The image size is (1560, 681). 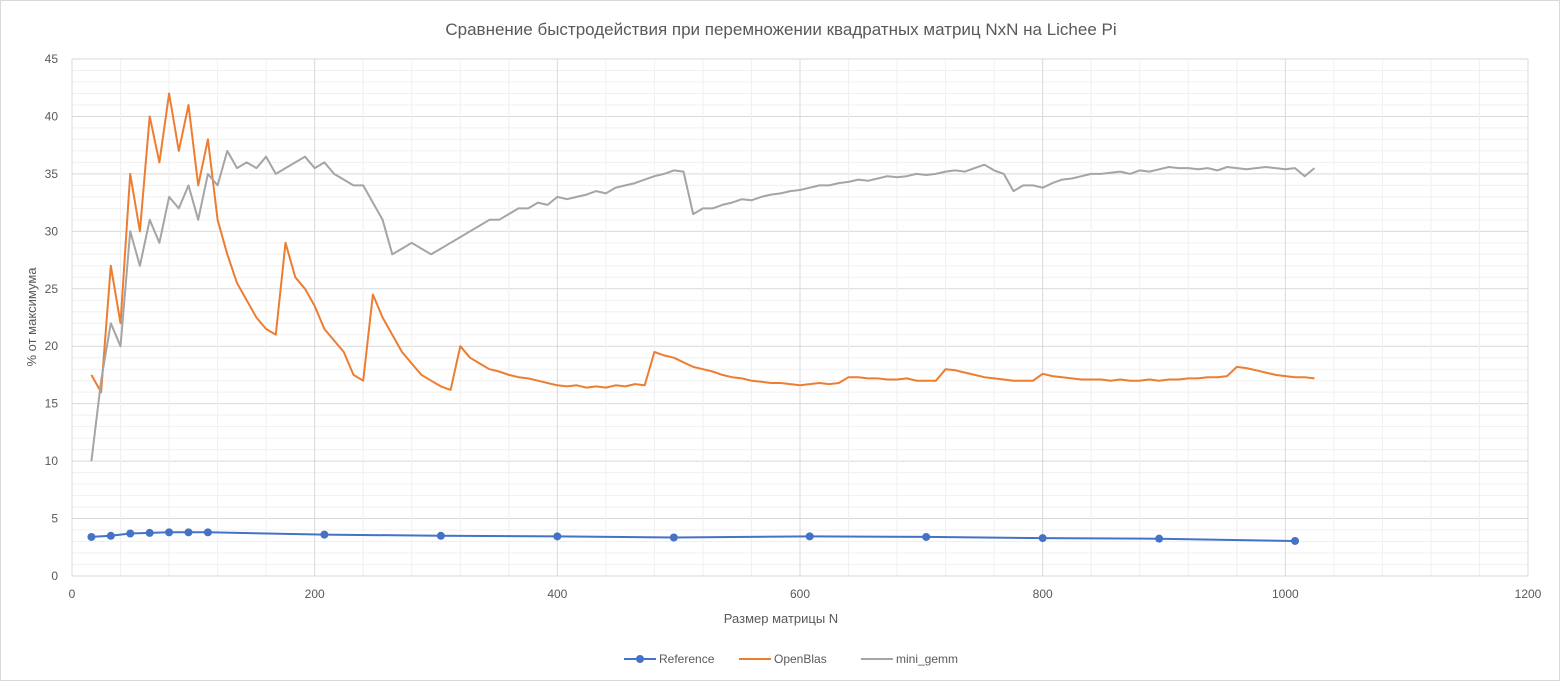 What do you see at coordinates (687, 659) in the screenshot?
I see `legend-label: Reference` at bounding box center [687, 659].